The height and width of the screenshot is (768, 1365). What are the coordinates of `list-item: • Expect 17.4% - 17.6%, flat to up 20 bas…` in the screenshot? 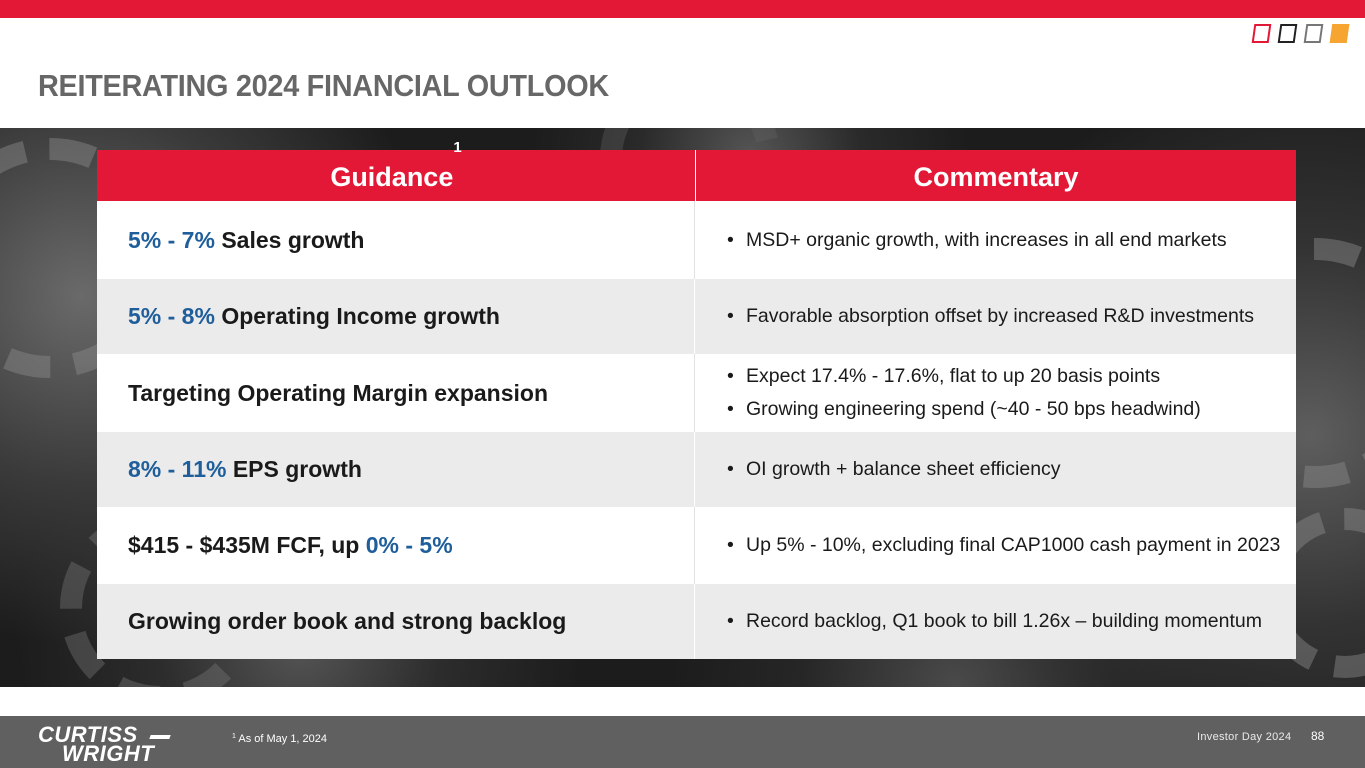 It's located at (1011, 376).